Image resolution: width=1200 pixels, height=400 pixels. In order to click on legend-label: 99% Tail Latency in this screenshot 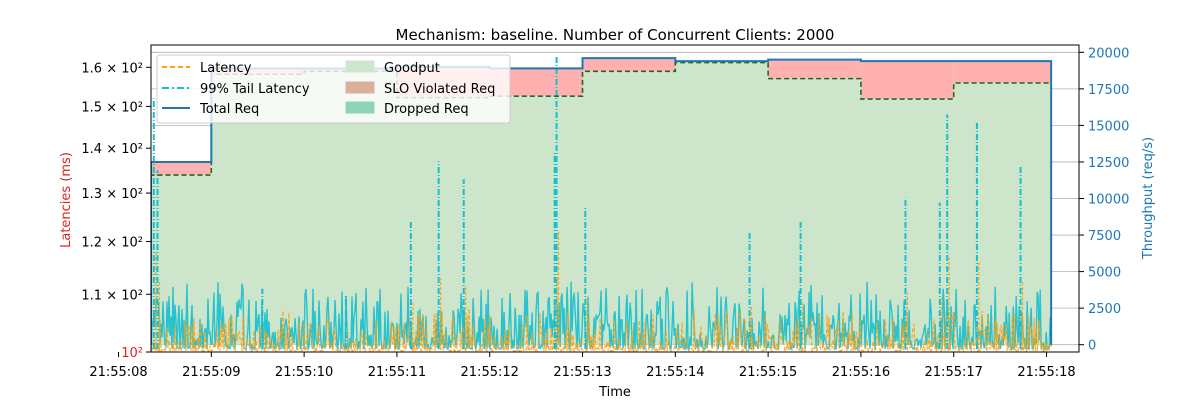, I will do `click(255, 89)`.